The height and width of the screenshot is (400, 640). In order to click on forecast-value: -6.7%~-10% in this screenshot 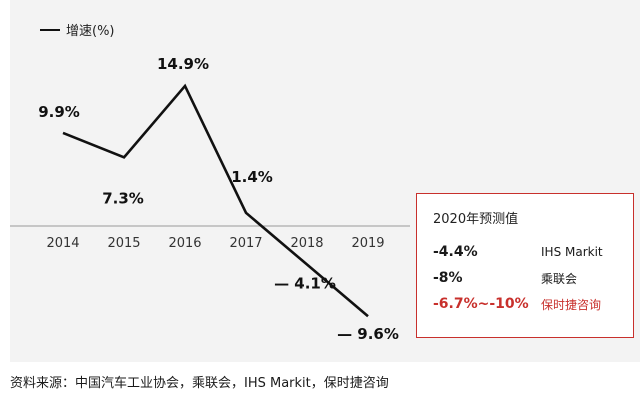, I will do `click(481, 304)`.